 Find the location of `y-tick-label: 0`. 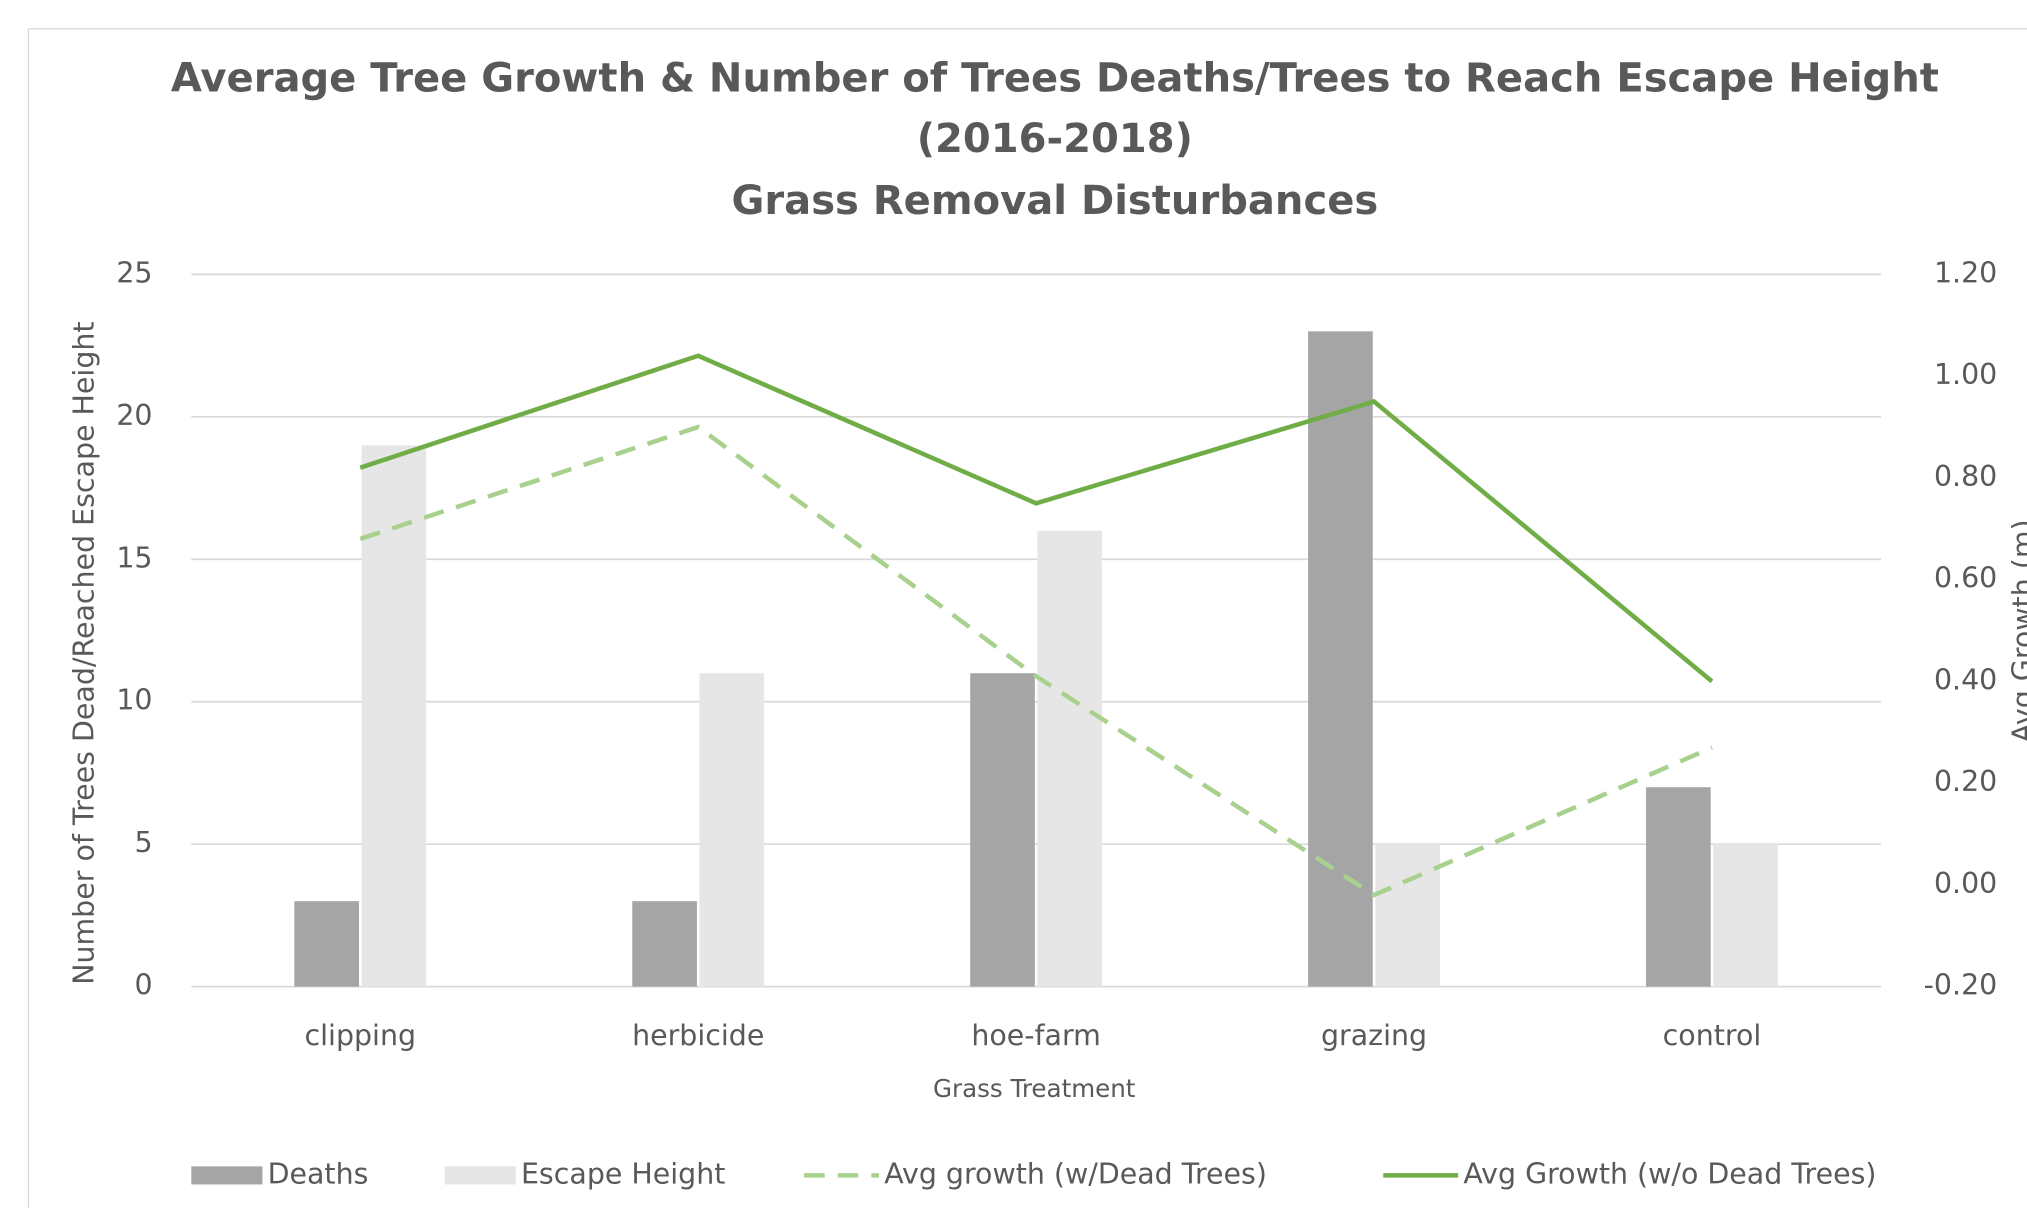

y-tick-label: 0 is located at coordinates (143, 985).